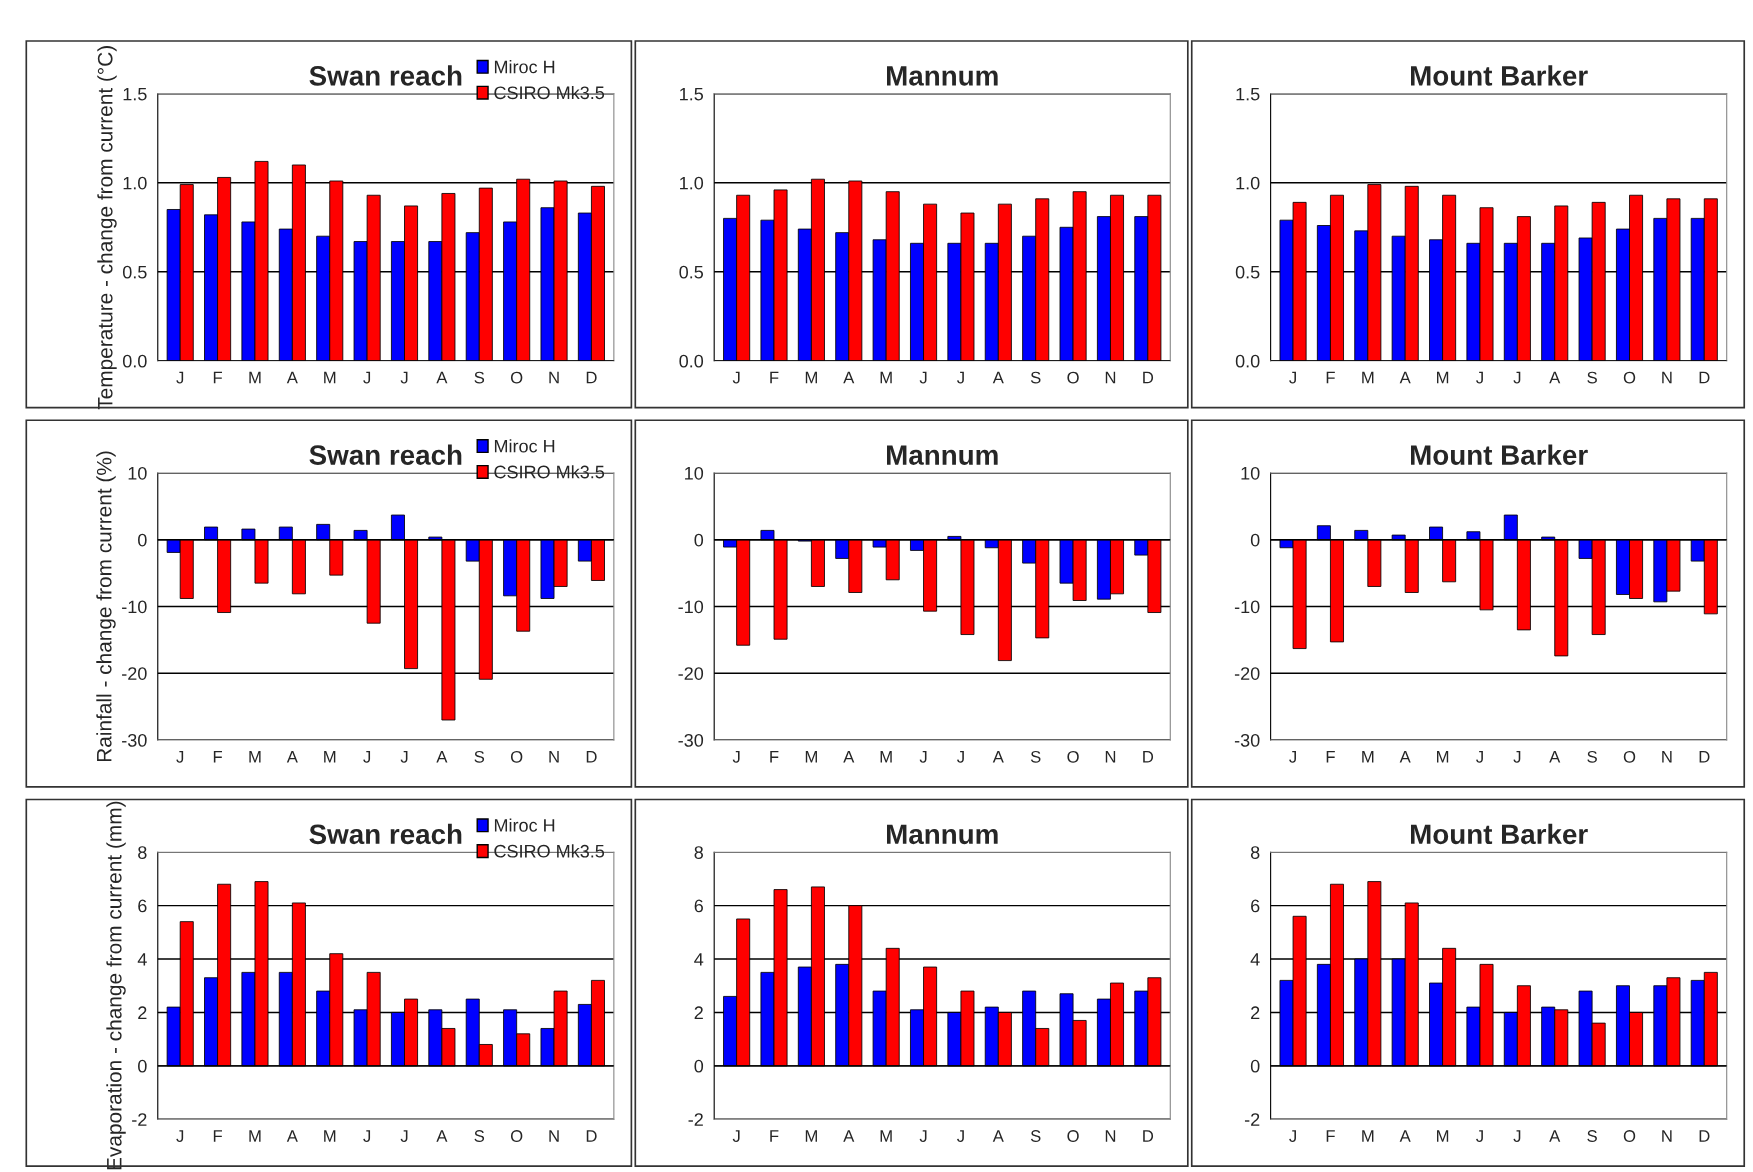 The image size is (1753, 1172). Describe the element at coordinates (942, 834) in the screenshot. I see `chart-title: Mannum` at that location.